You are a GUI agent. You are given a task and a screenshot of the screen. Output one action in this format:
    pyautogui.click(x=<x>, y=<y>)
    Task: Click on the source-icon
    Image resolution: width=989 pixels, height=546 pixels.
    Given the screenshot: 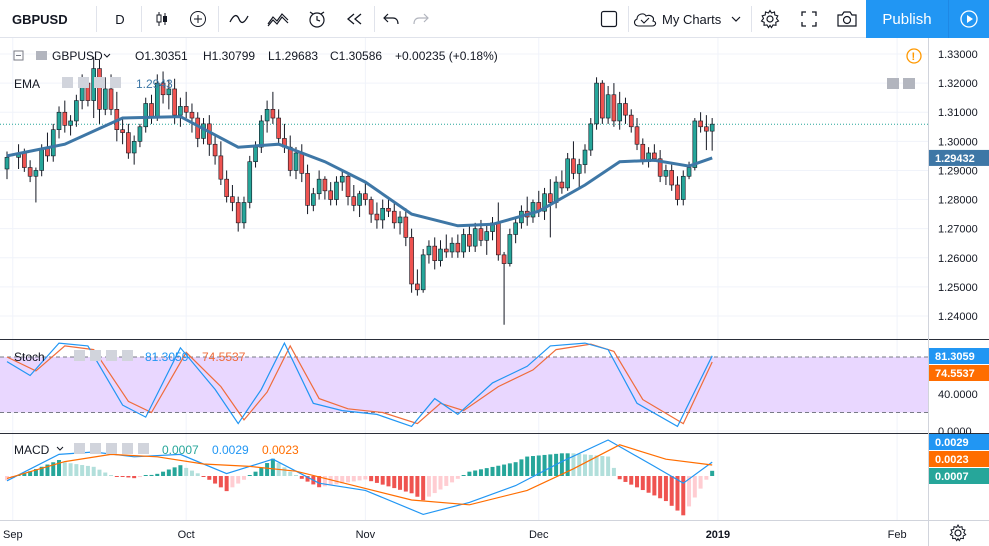 What is the action you would take?
    pyautogui.click(x=111, y=448)
    